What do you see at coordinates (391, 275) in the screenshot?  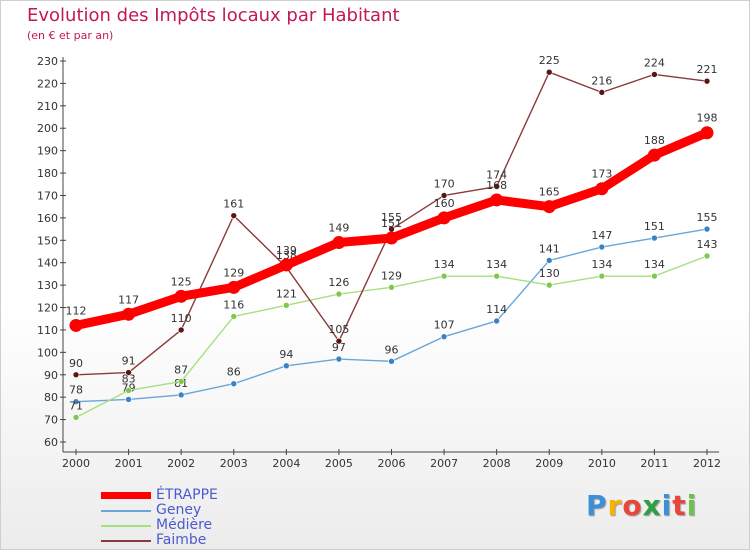 I see `data-label-mediere: 129` at bounding box center [391, 275].